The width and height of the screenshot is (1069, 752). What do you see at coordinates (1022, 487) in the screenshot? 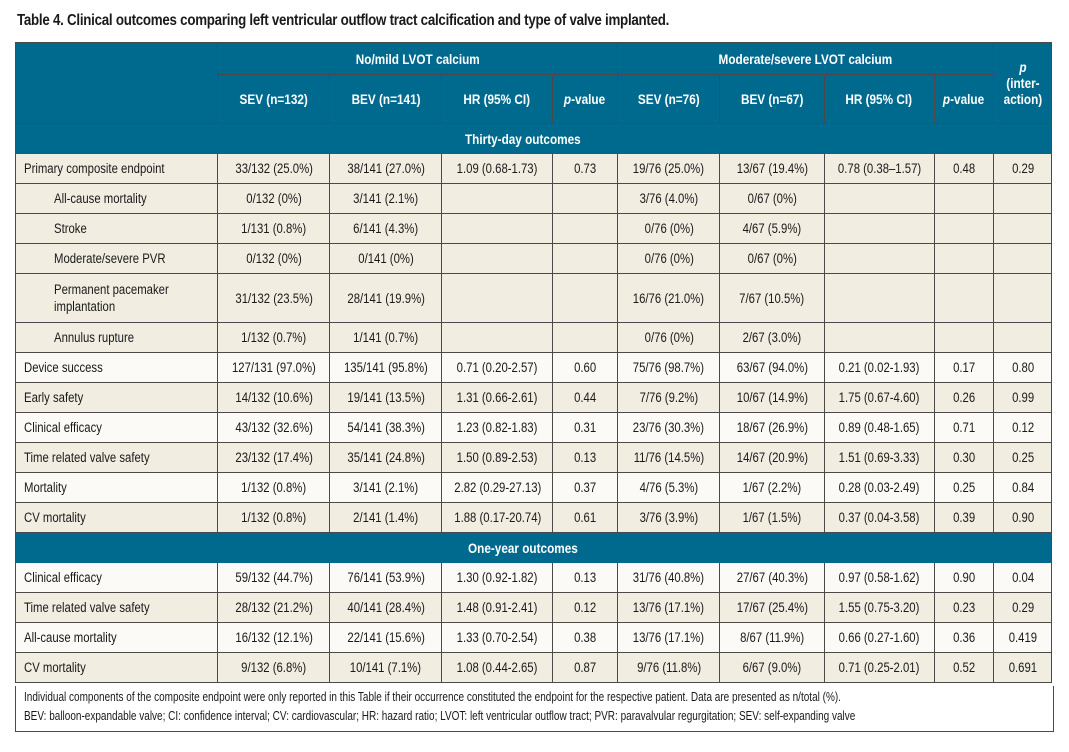
I see `table-cell: 0.84` at bounding box center [1022, 487].